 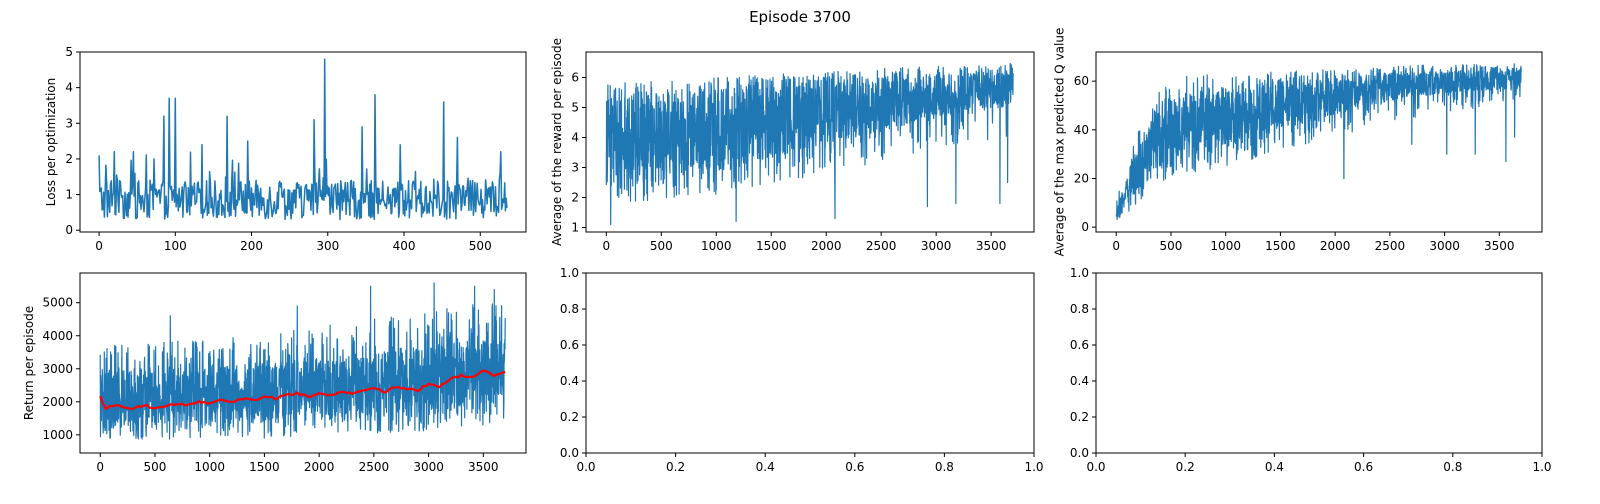 What do you see at coordinates (57, 402) in the screenshot?
I see `y-tick-label: 2000` at bounding box center [57, 402].